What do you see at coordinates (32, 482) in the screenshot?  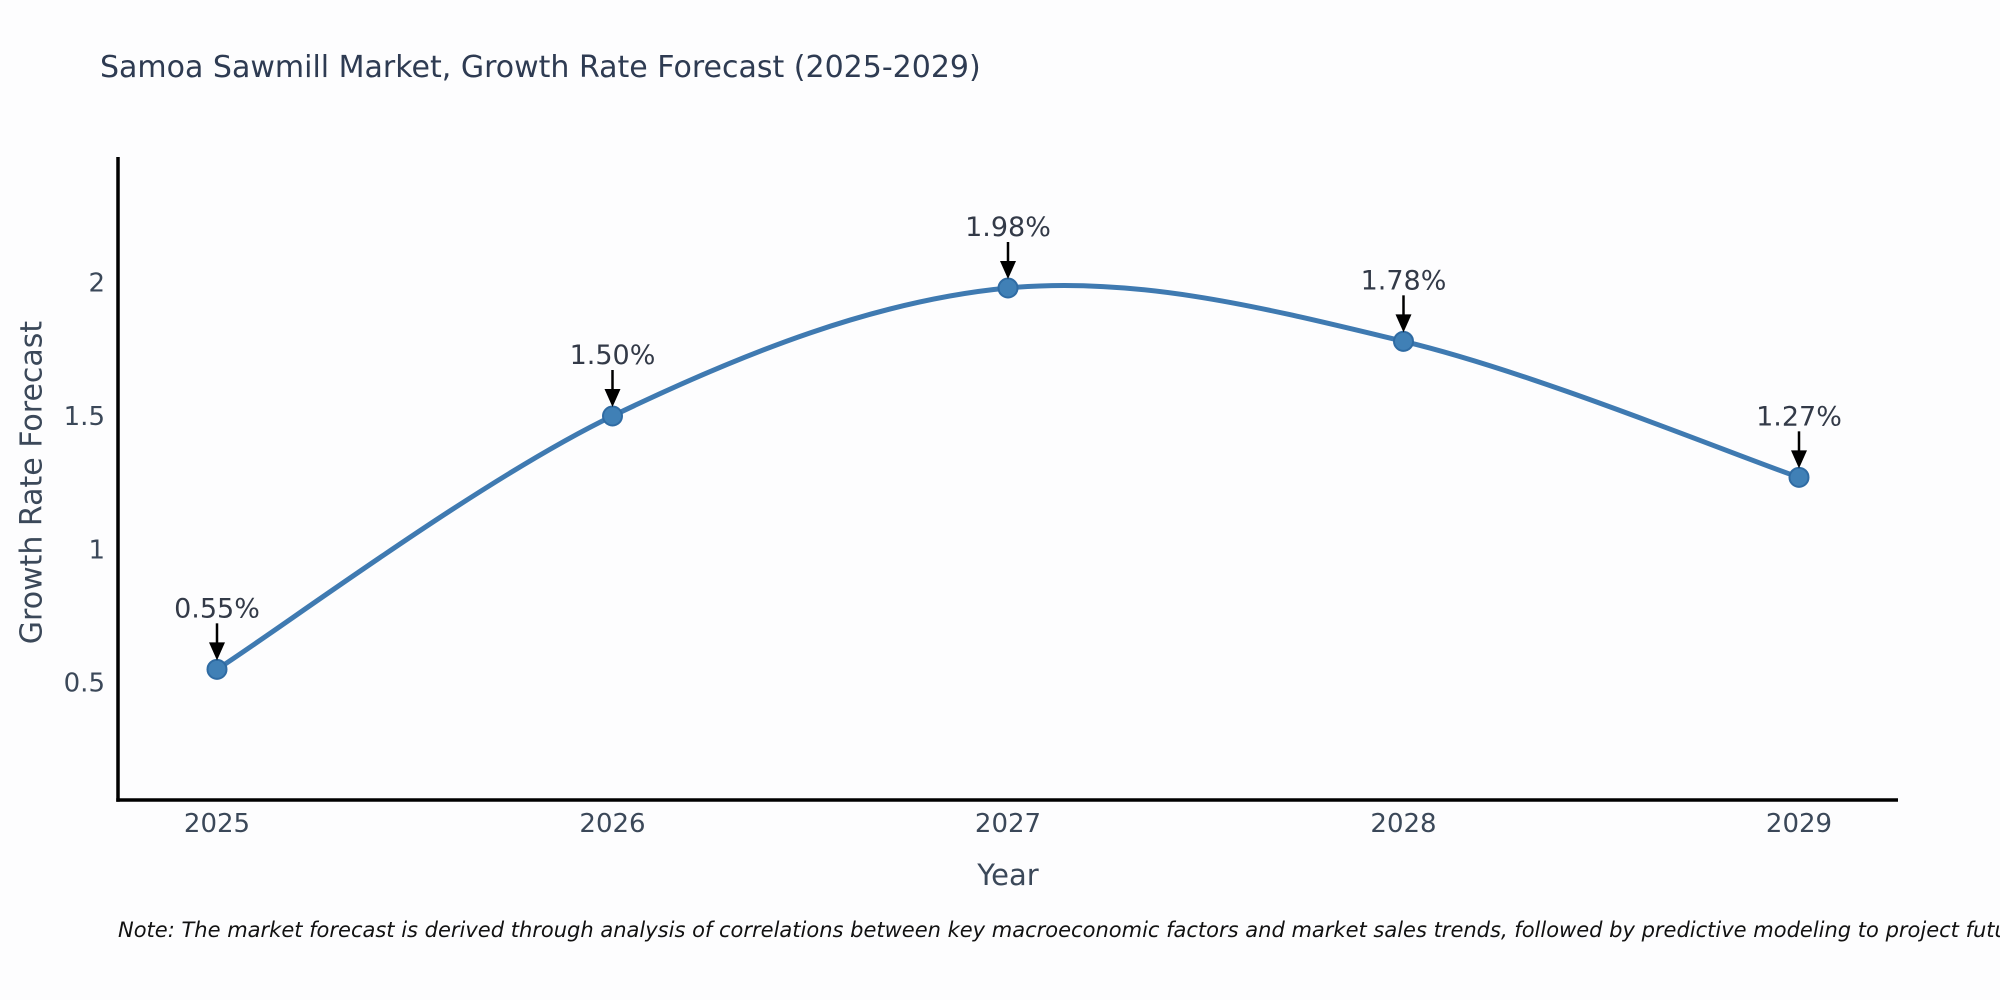 I see `y-axis-label: Growth Rate Forecast` at bounding box center [32, 482].